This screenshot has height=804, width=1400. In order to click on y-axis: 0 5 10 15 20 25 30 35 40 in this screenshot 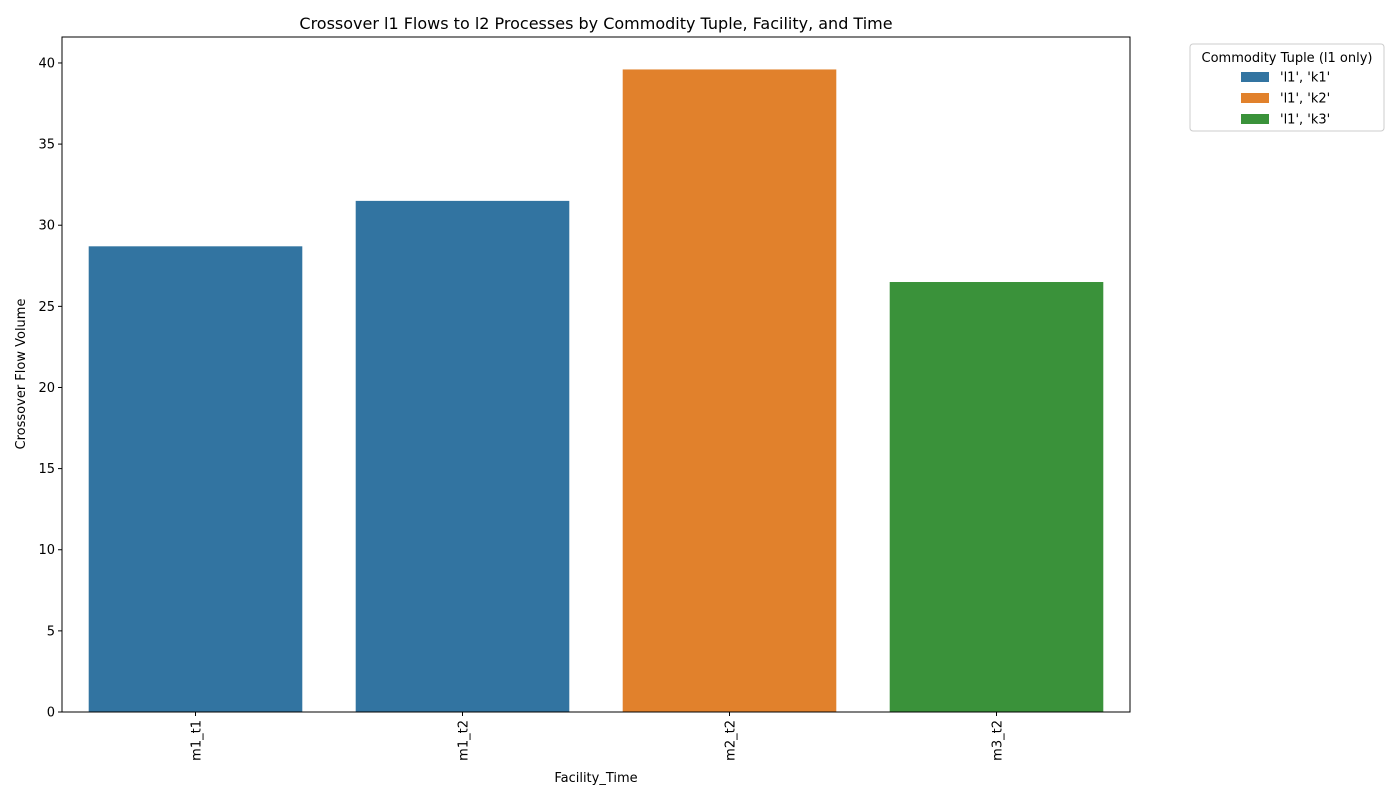, I will do `click(50, 388)`.